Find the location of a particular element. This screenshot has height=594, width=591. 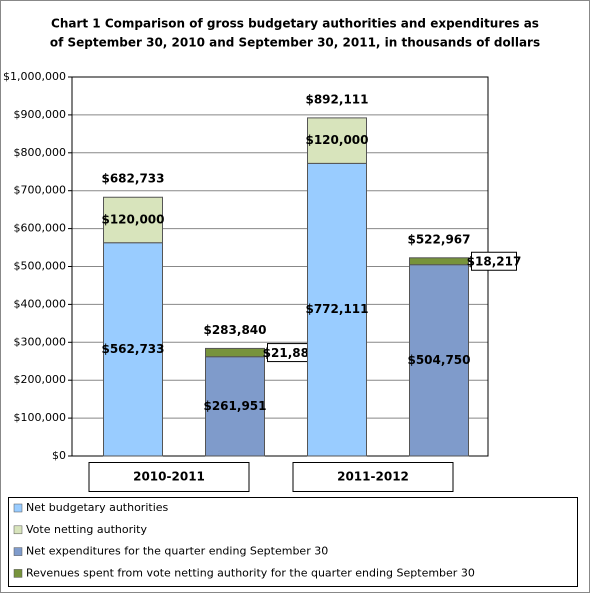

y-tick-label: $200,000 is located at coordinates (40, 379).